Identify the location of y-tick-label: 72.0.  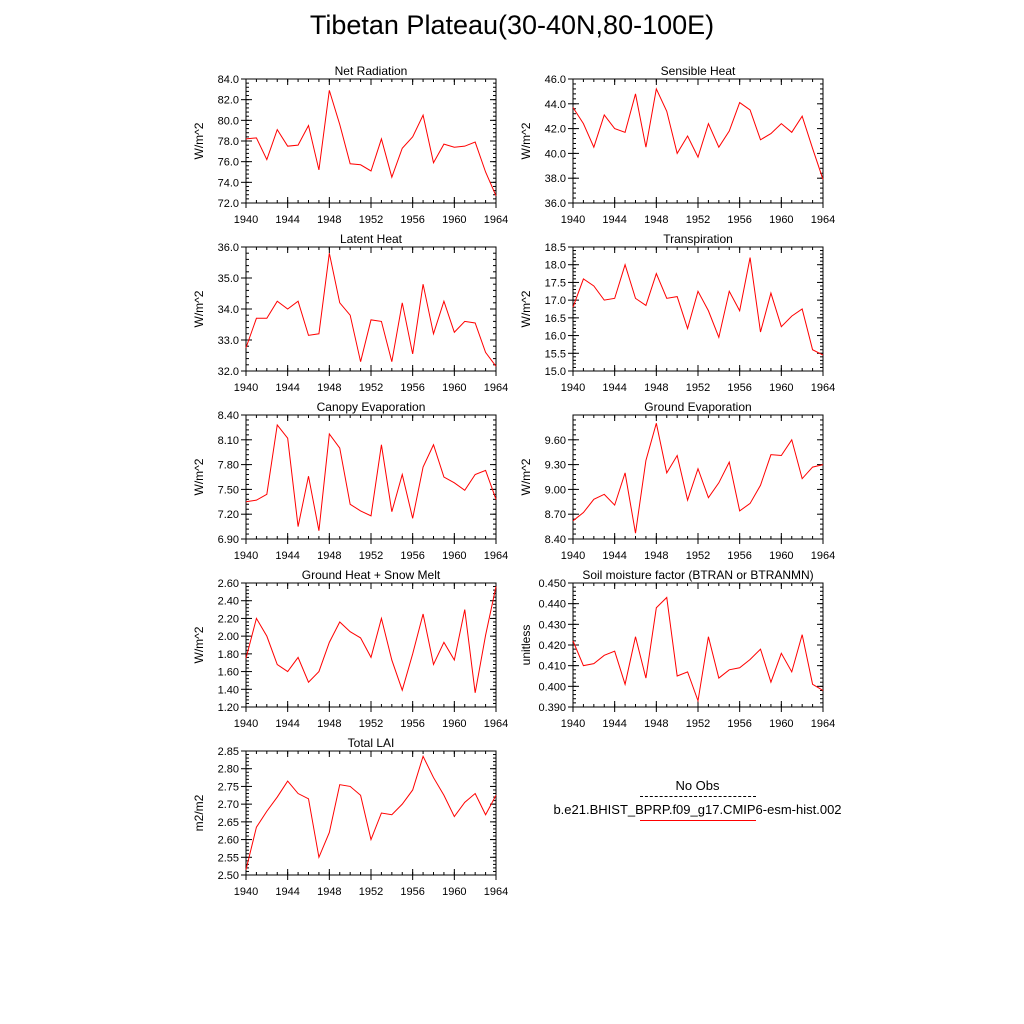
(228, 204).